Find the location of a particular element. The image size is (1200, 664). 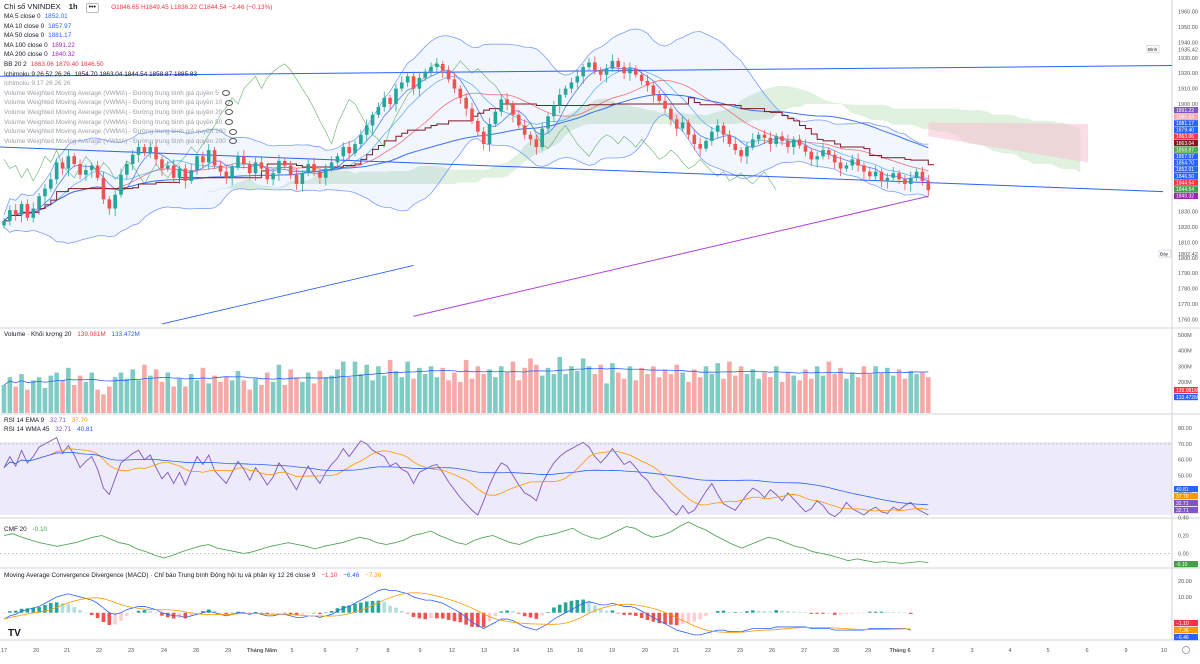

price-tick-label: 1780.00 is located at coordinates (1188, 290).